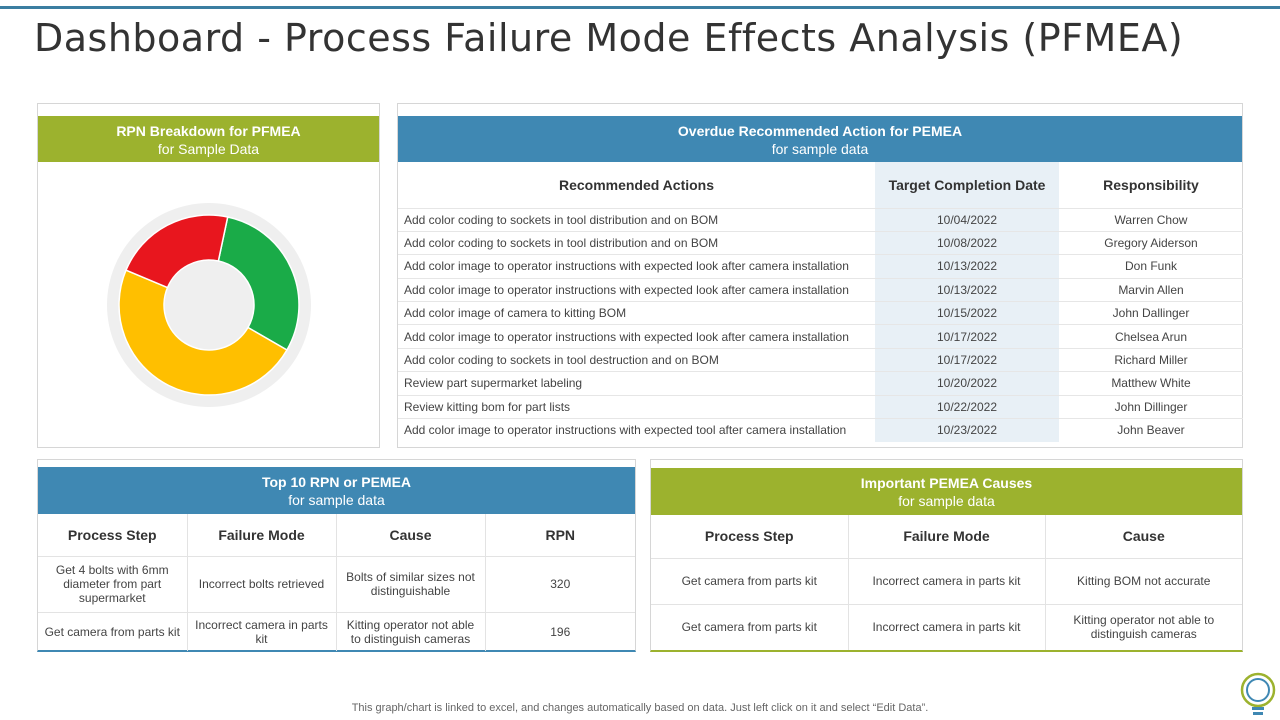 This screenshot has width=1280, height=720. I want to click on column-header-responsibility: Responsibility, so click(1151, 184).